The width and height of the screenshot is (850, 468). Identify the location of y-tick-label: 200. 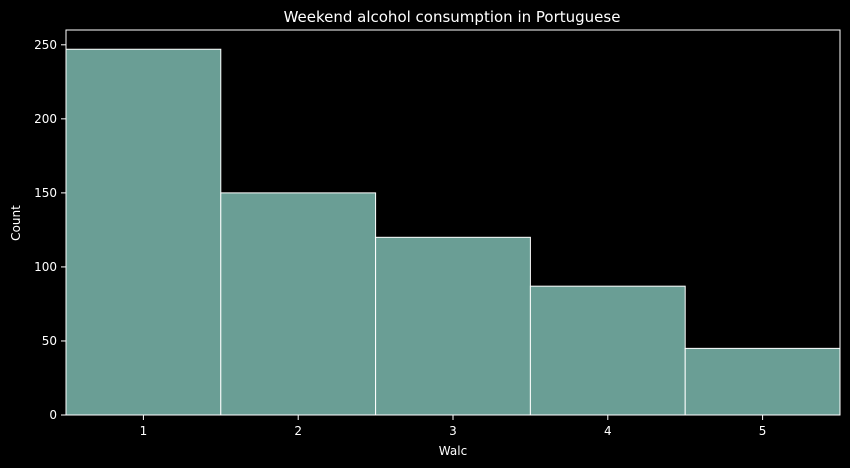
(45, 119).